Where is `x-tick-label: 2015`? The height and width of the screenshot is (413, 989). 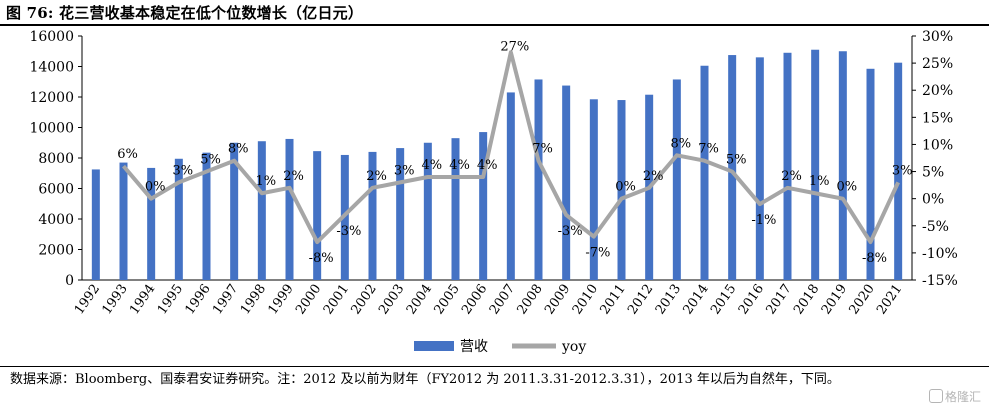 x-tick-label: 2015 is located at coordinates (723, 300).